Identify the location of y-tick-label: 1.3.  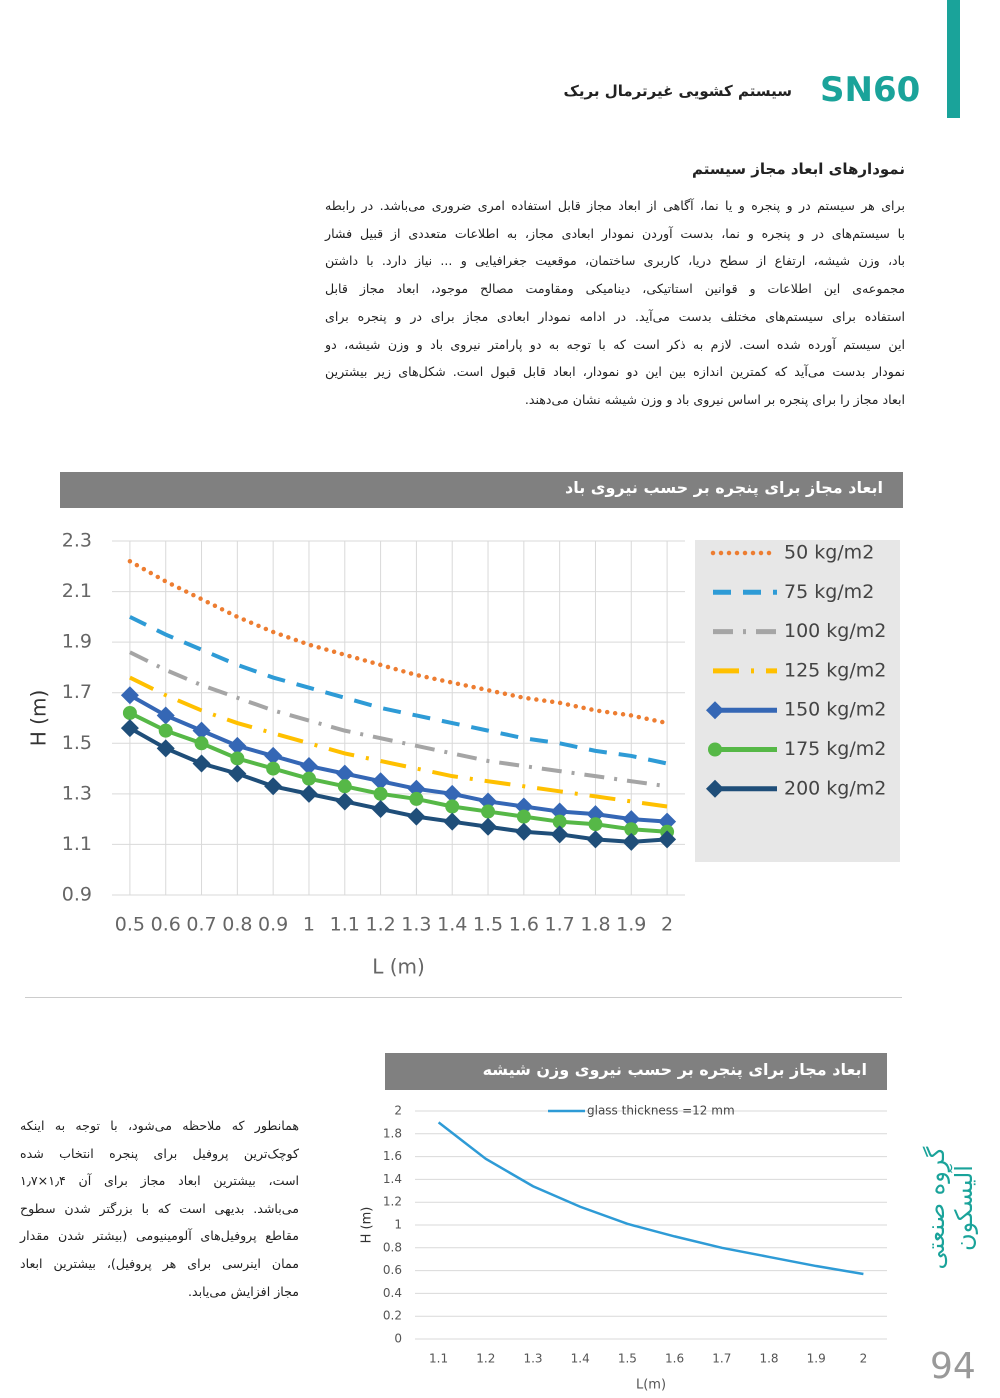
(77, 793).